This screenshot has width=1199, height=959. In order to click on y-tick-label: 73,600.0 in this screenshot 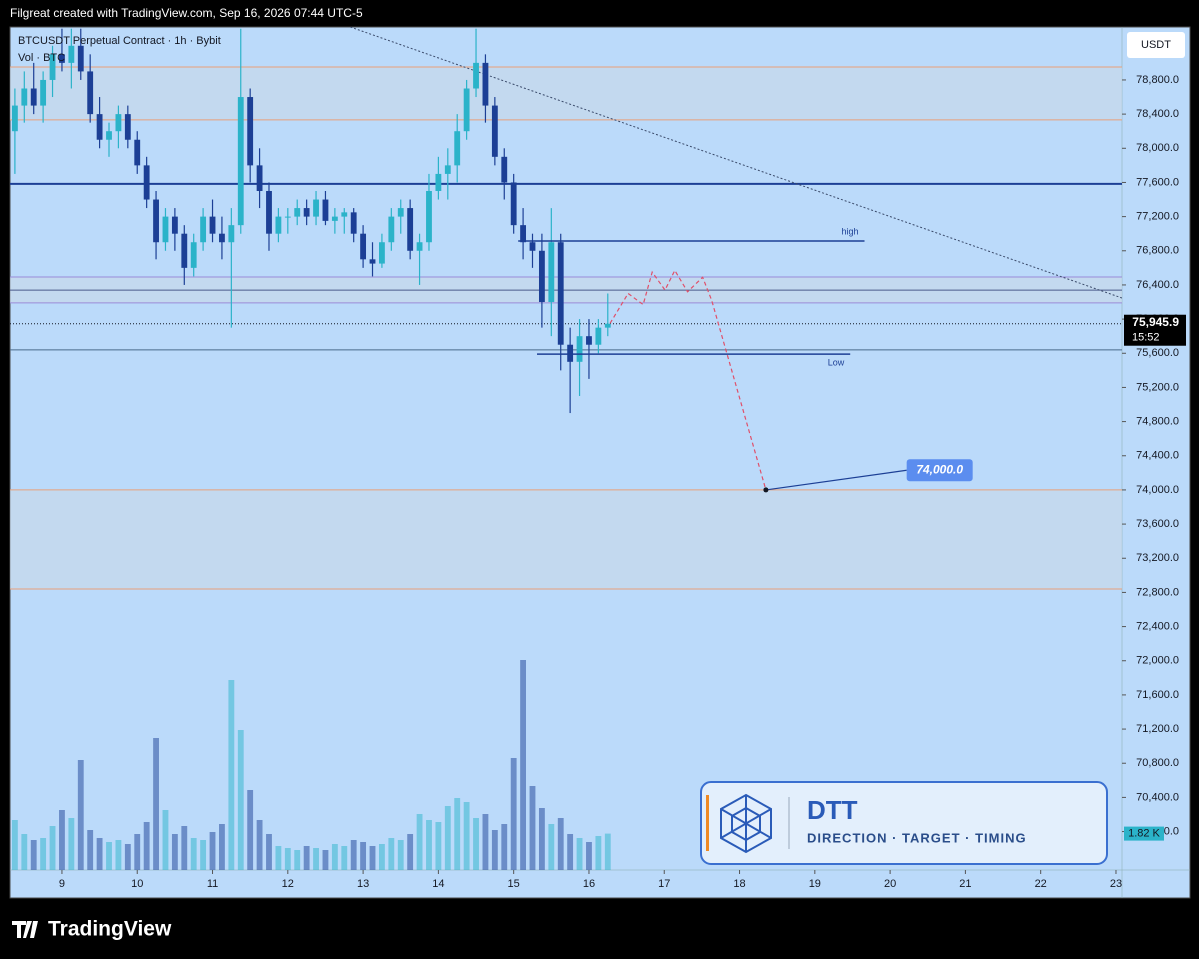, I will do `click(1157, 524)`.